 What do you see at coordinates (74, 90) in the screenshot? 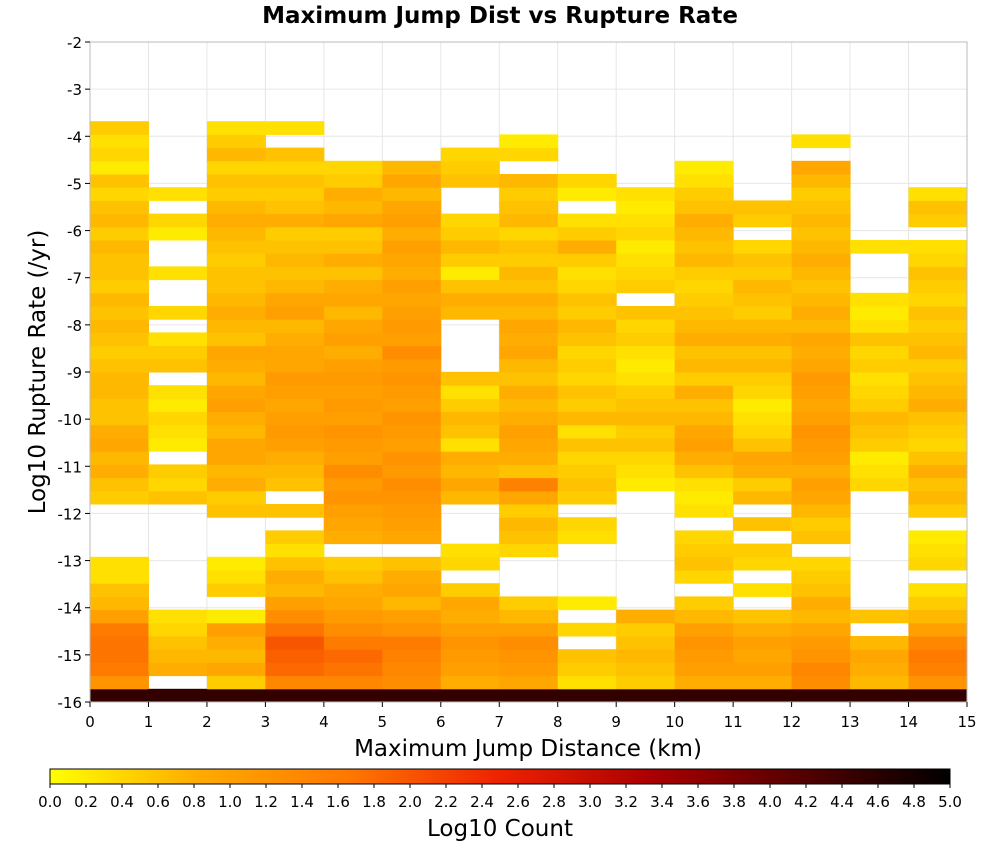
I see `y-tick-label: -3` at bounding box center [74, 90].